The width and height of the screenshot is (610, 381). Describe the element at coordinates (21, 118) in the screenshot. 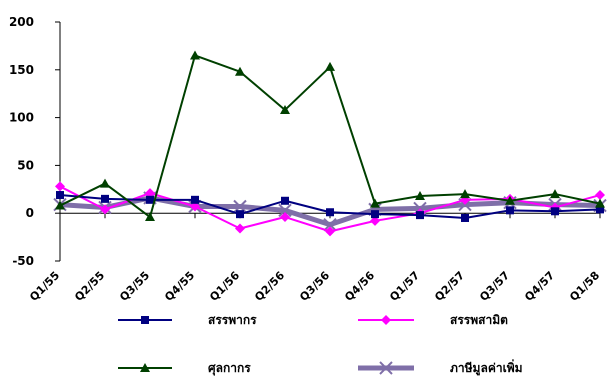

I see `y-tick-label: 100` at that location.